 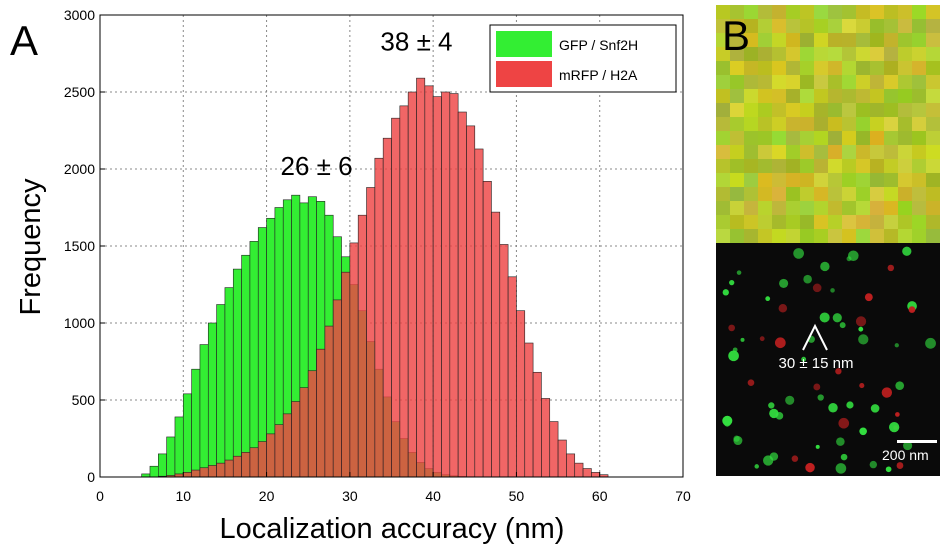 What do you see at coordinates (392, 529) in the screenshot?
I see `x-axis-title: Localization accuracy (nm)` at bounding box center [392, 529].